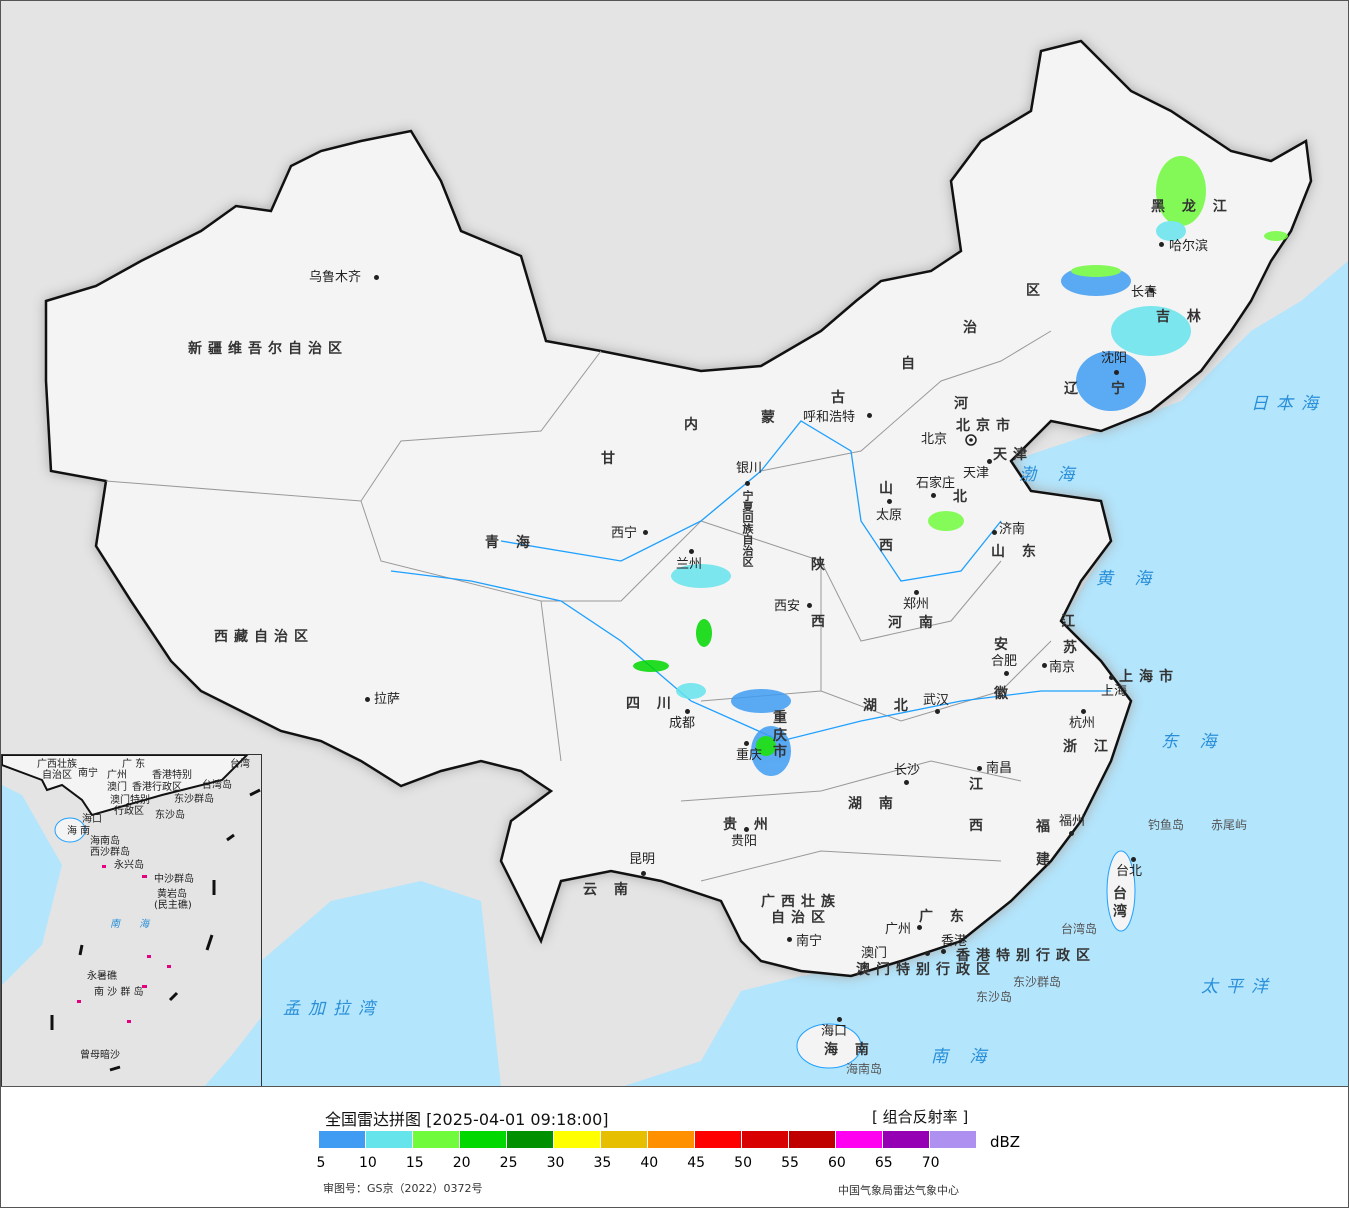 Image resolution: width=1349 pixels, height=1208 pixels. Describe the element at coordinates (936, 700) in the screenshot. I see `city-label: 武汉` at that location.